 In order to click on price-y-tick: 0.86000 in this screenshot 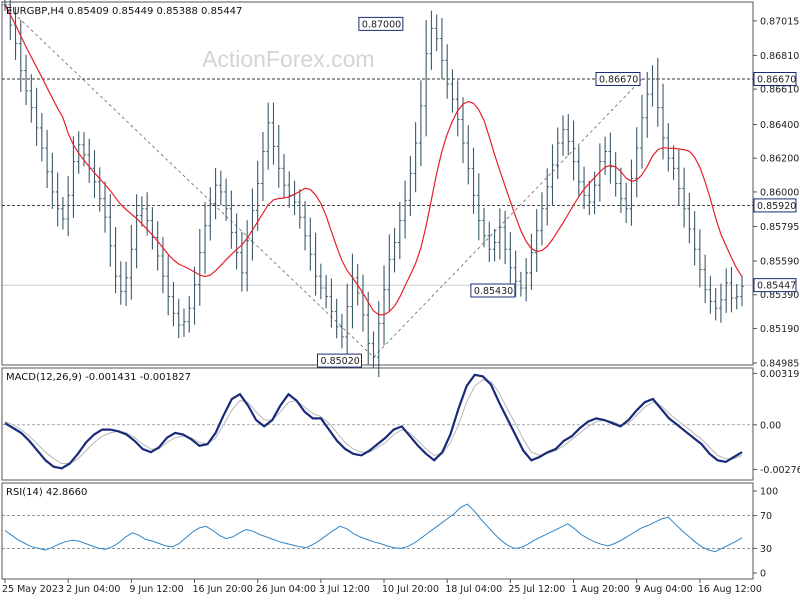, I will do `click(779, 192)`.